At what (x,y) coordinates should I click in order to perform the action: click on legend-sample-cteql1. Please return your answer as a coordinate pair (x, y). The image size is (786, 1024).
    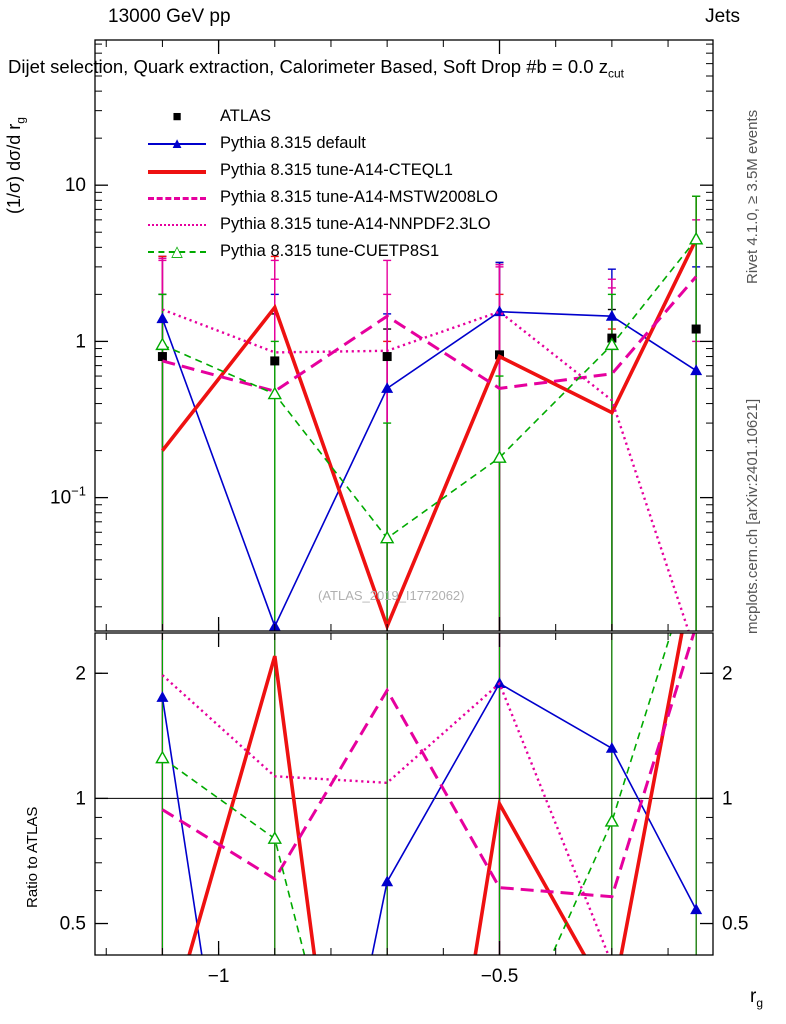
    Looking at the image, I should click on (177, 171).